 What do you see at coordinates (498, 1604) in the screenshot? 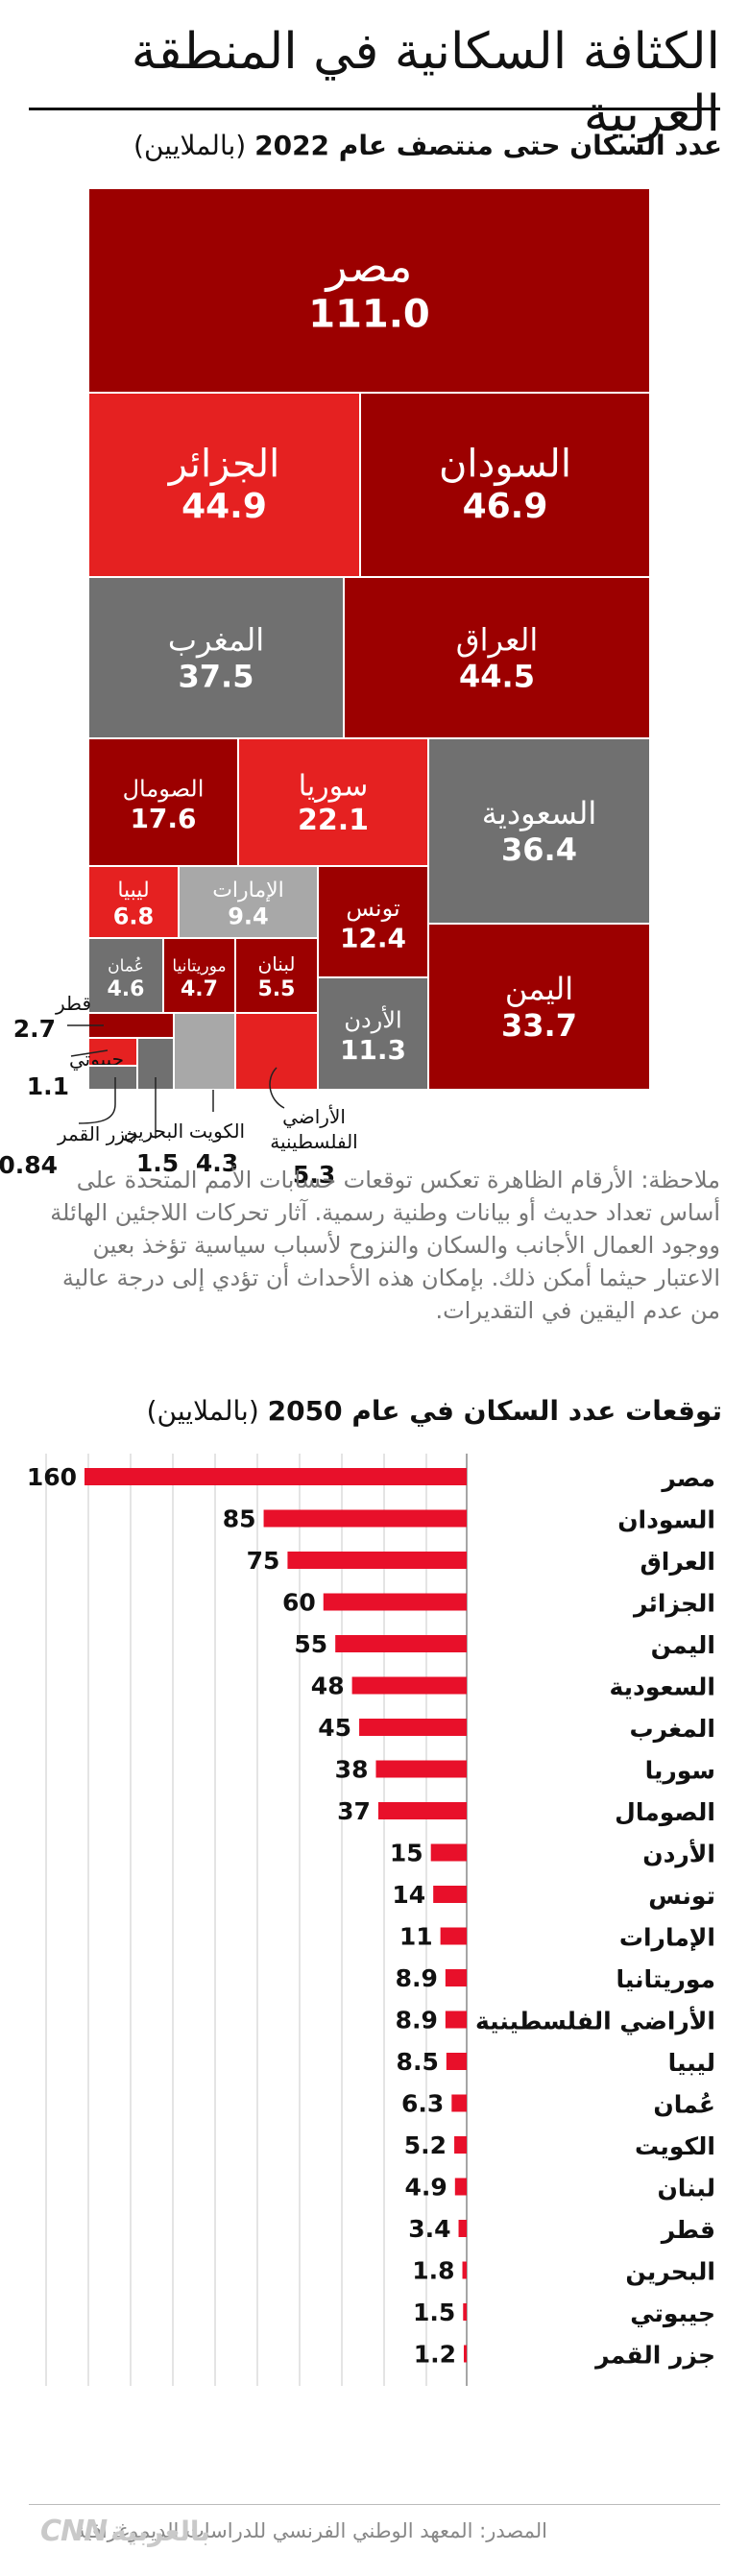
I see `bar-row: 60 الجزائر` at bounding box center [498, 1604].